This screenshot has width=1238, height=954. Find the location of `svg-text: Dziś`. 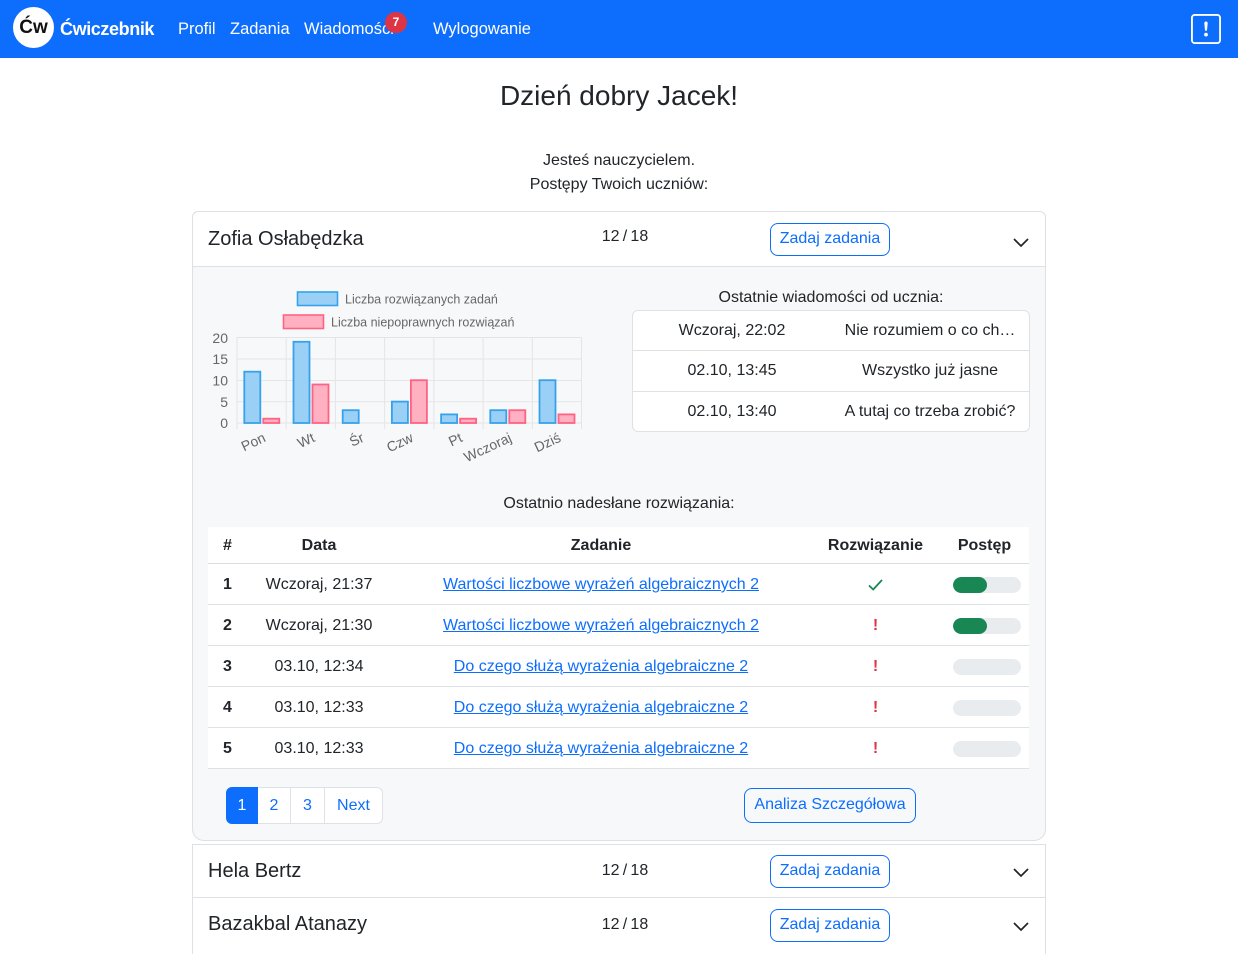

svg-text: Dziś is located at coordinates (547, 442).